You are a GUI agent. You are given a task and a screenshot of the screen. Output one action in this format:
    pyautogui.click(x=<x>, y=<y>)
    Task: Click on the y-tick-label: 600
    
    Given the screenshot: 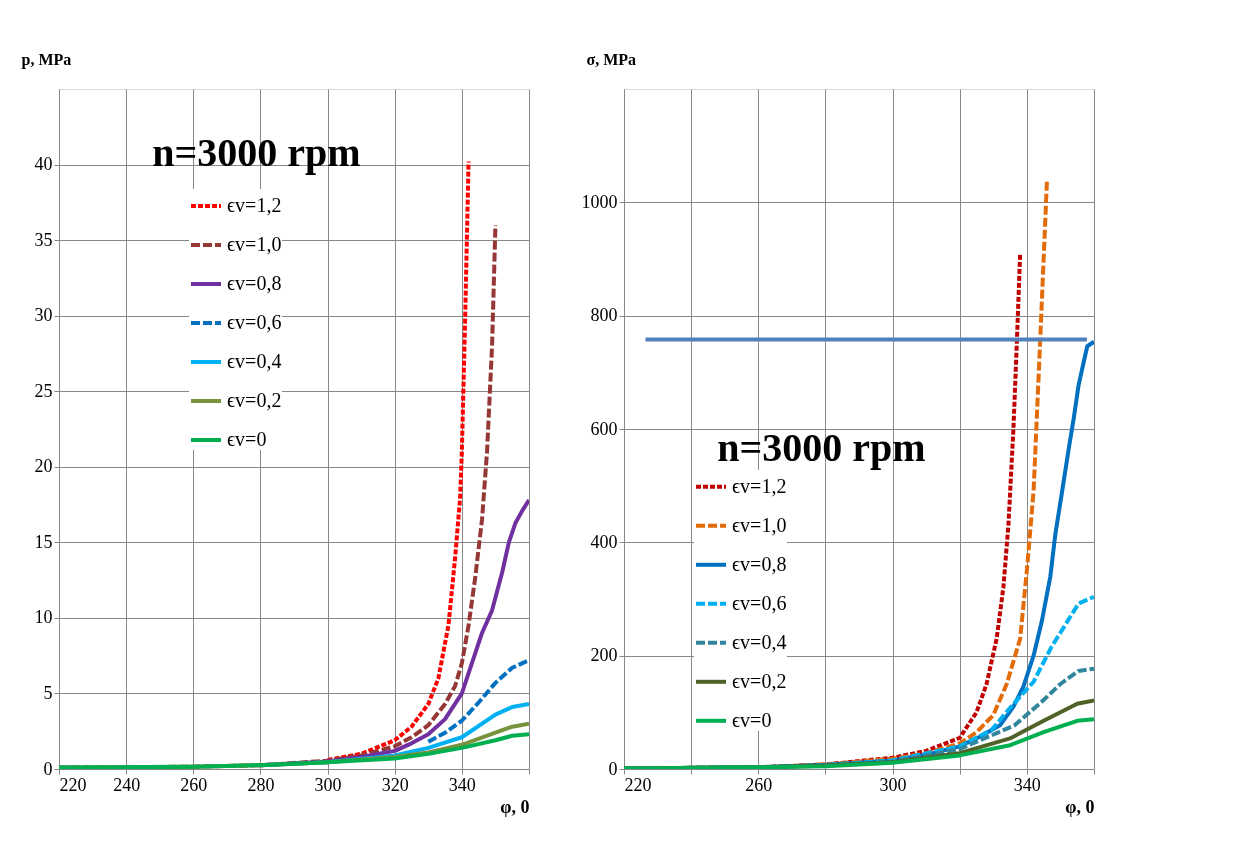 What is the action you would take?
    pyautogui.click(x=604, y=428)
    